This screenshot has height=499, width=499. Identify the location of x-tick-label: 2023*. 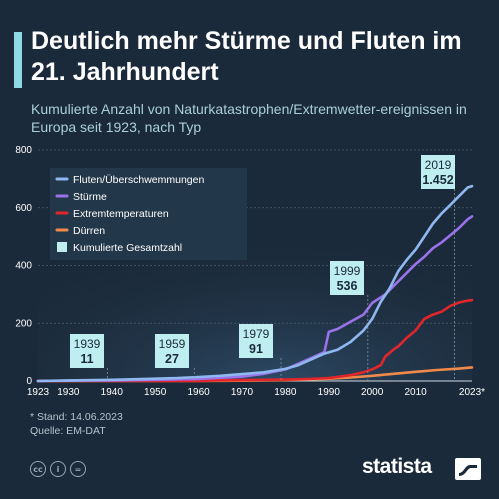
(472, 392).